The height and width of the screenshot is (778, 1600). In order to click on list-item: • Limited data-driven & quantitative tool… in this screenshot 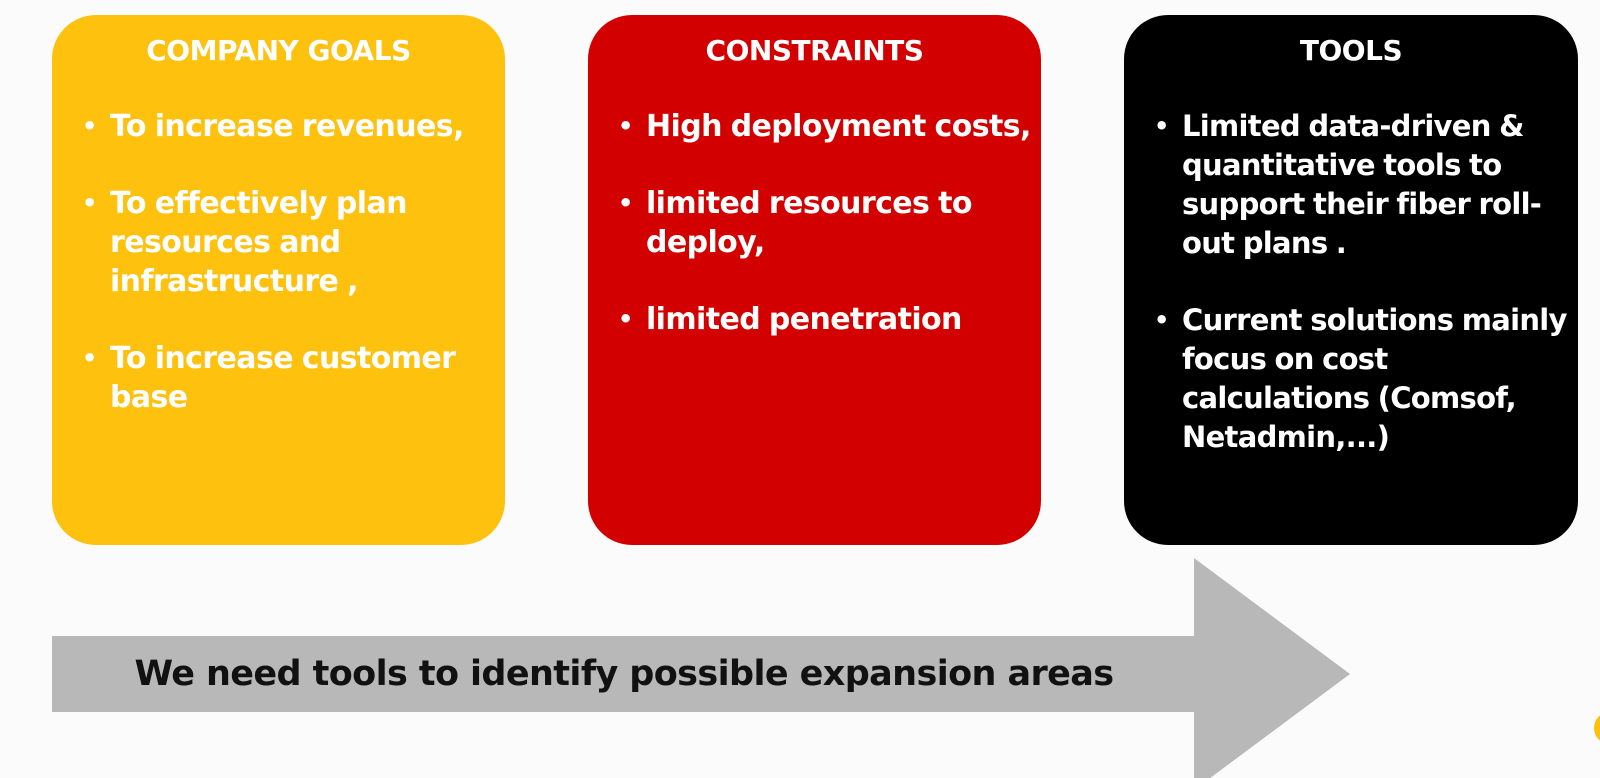, I will do `click(1364, 185)`.